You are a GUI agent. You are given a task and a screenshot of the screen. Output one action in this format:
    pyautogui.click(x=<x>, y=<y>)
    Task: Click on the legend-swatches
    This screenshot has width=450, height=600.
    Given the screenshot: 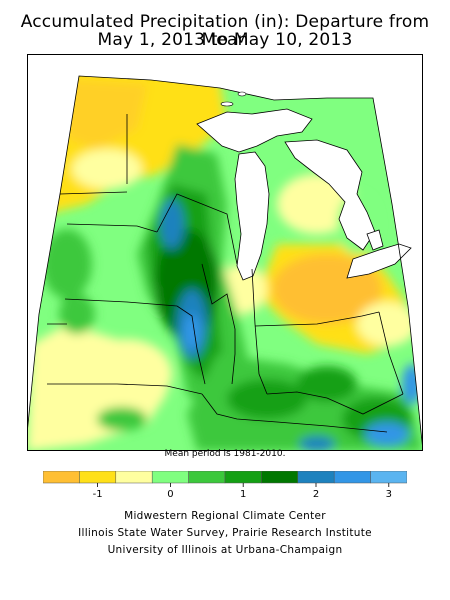 What is the action you would take?
    pyautogui.click(x=225, y=477)
    